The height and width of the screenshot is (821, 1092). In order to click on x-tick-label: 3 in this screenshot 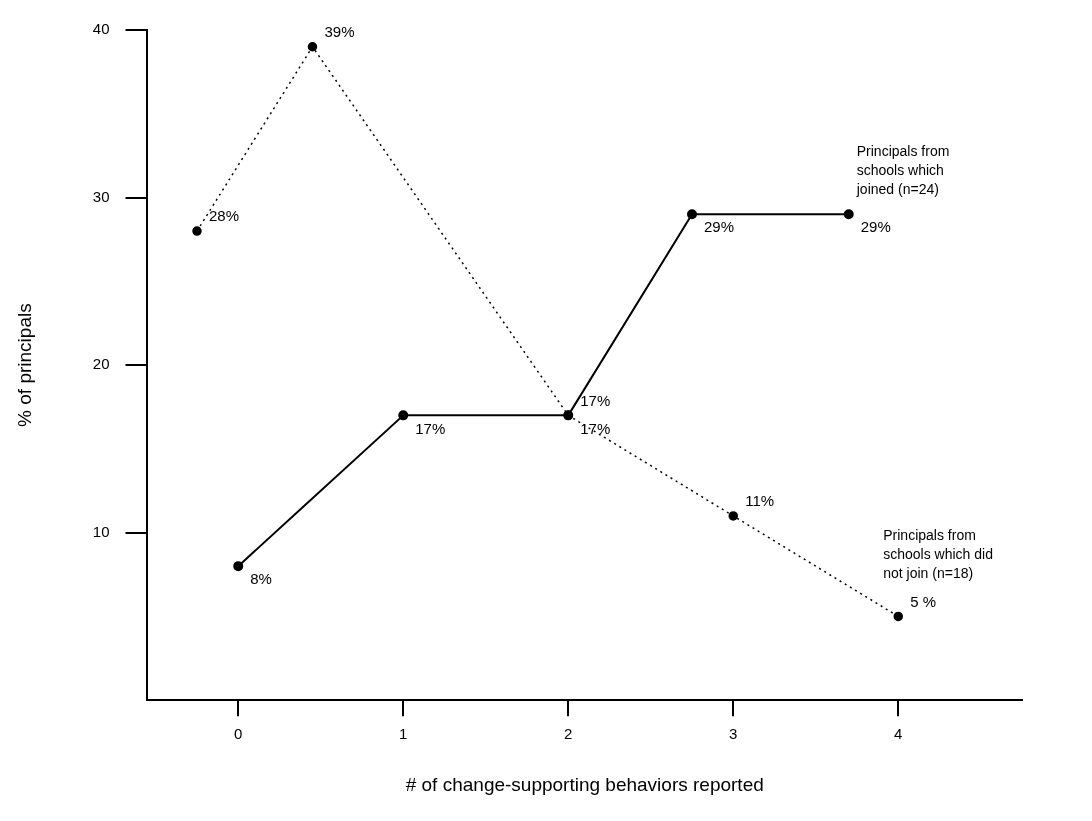, I will do `click(733, 734)`.